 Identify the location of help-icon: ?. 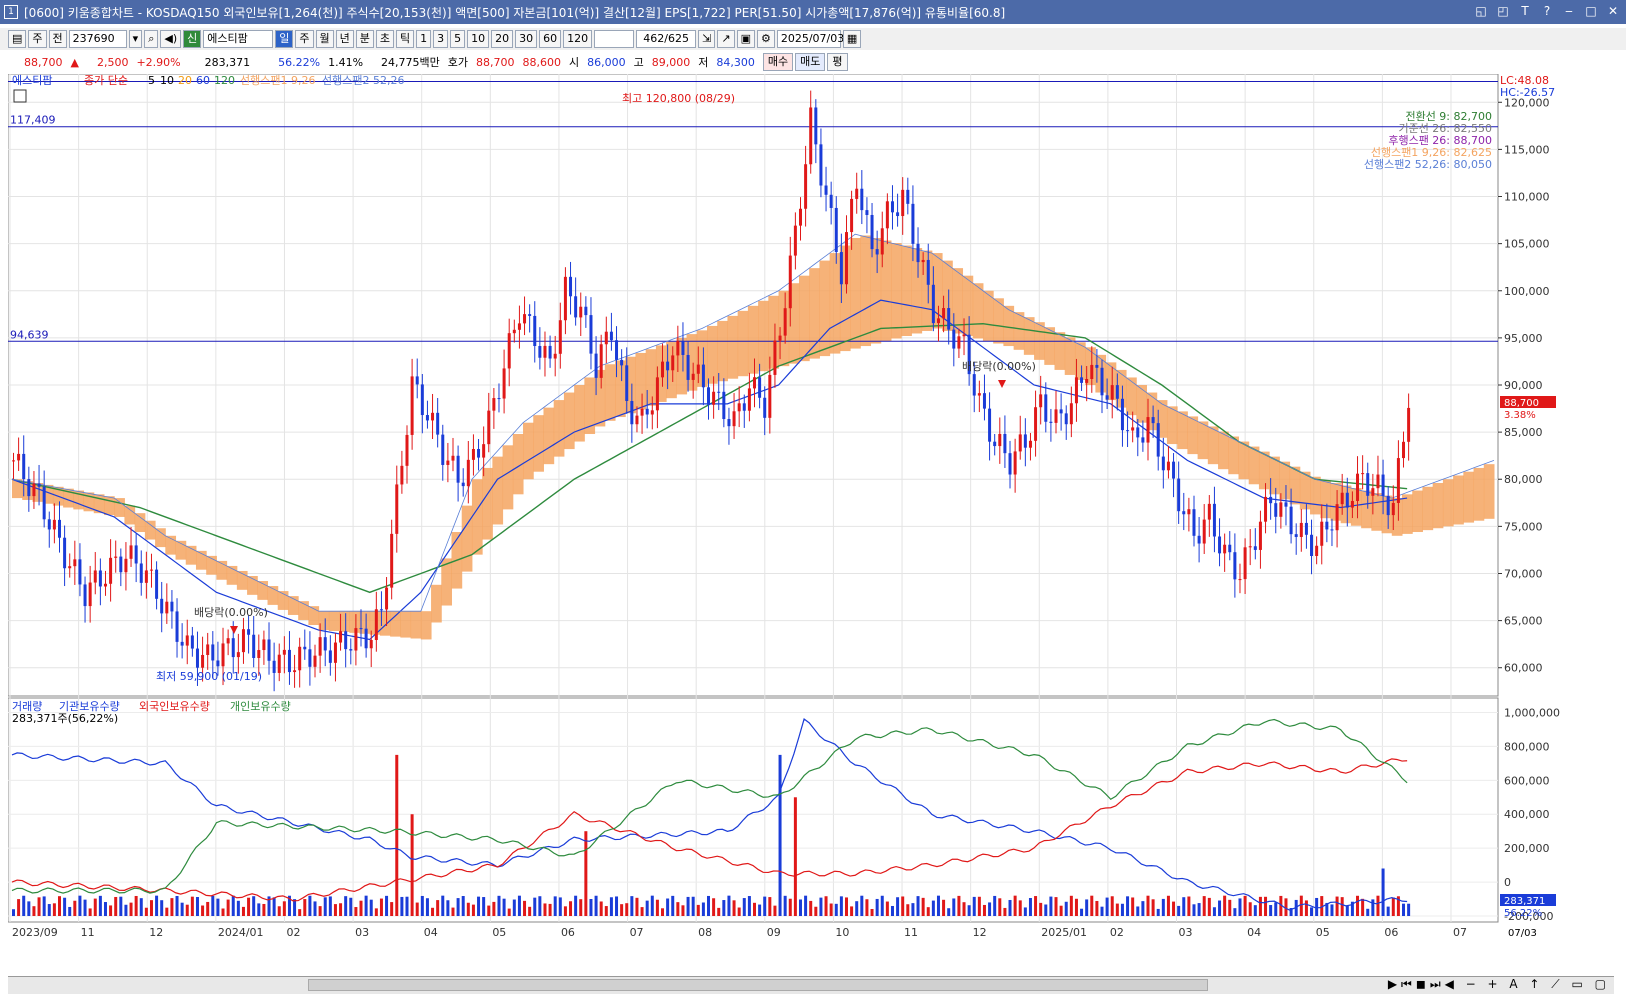
(1547, 11).